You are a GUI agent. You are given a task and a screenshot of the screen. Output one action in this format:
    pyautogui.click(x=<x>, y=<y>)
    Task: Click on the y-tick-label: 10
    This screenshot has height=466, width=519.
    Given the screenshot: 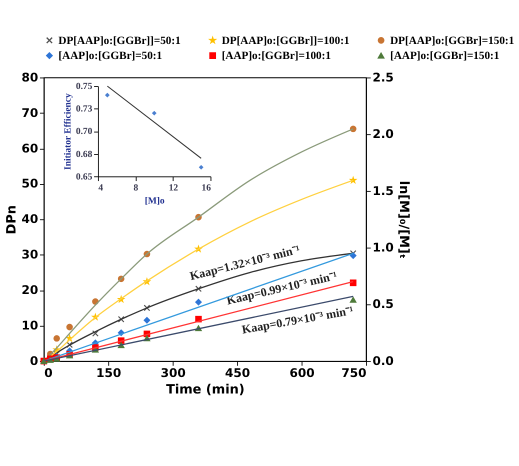 What is the action you would take?
    pyautogui.click(x=30, y=325)
    